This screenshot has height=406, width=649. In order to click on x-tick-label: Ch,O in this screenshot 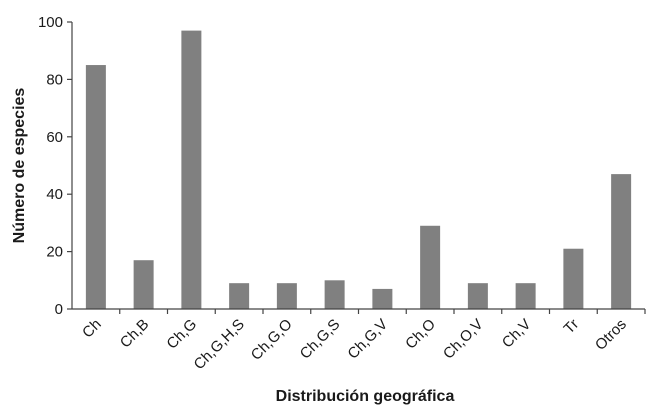, I will do `click(420, 334)`.